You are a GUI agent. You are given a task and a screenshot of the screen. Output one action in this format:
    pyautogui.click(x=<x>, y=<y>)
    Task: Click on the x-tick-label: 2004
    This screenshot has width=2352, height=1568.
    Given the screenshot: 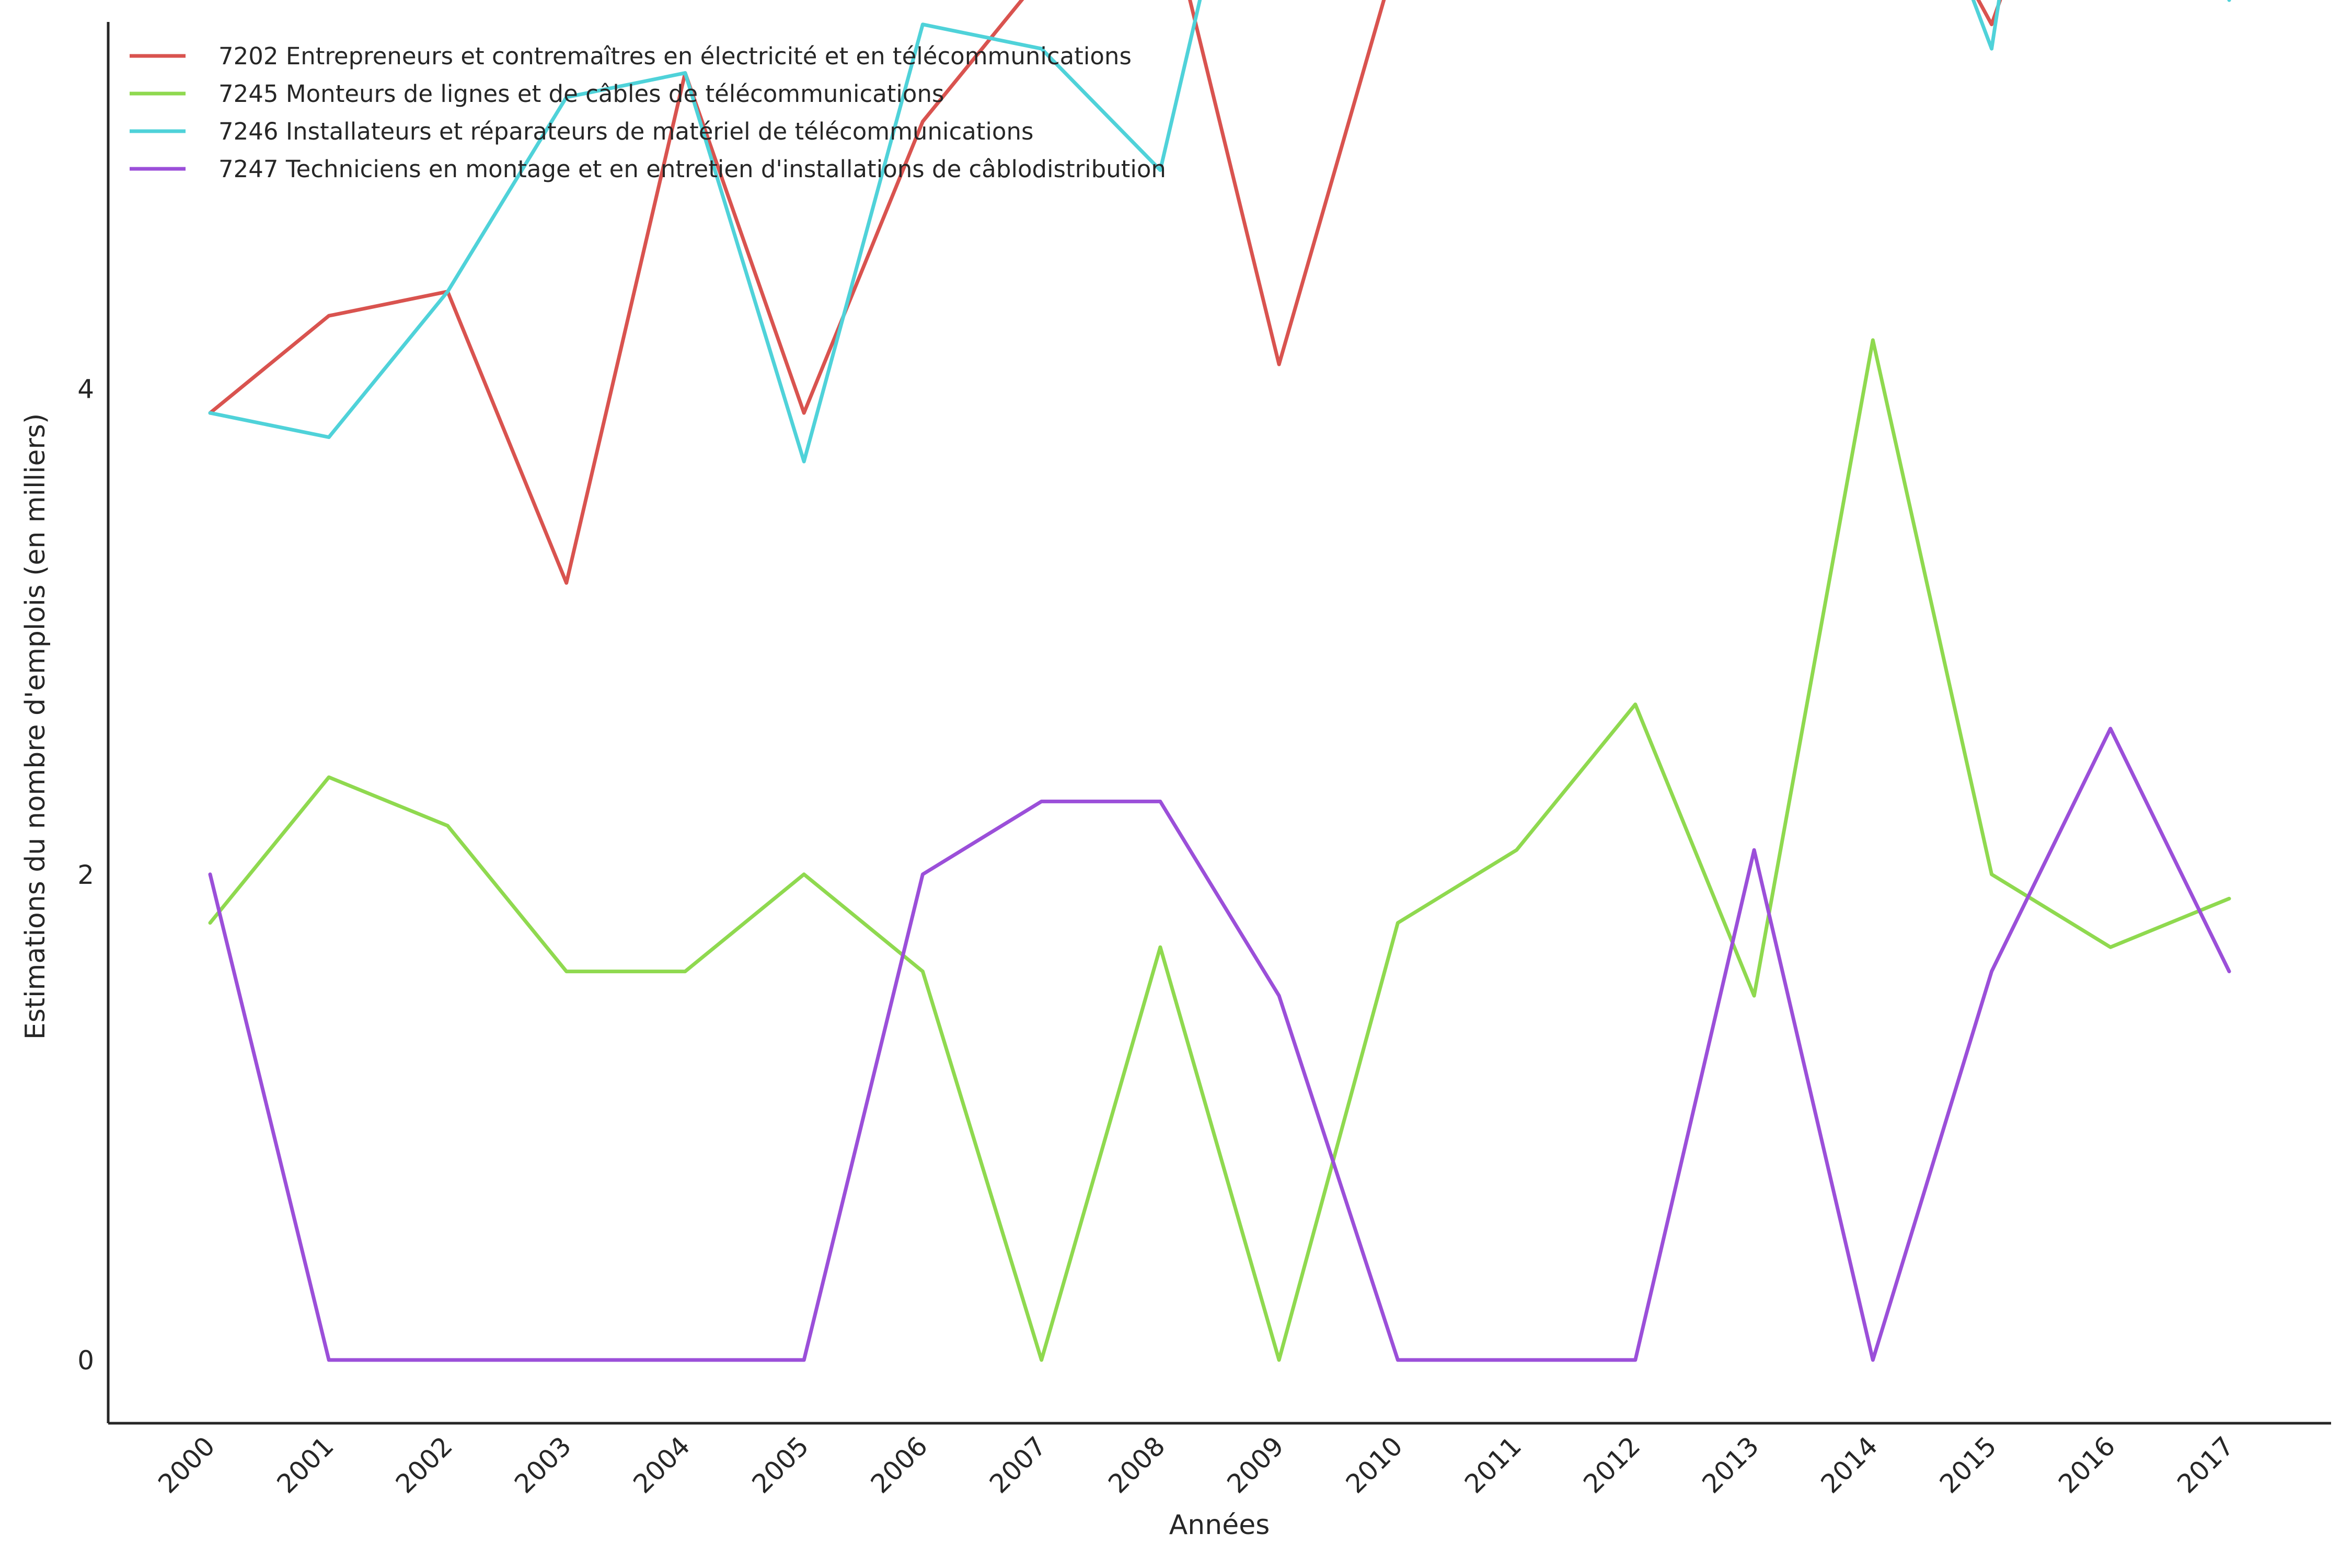 What is the action you would take?
    pyautogui.click(x=661, y=1465)
    